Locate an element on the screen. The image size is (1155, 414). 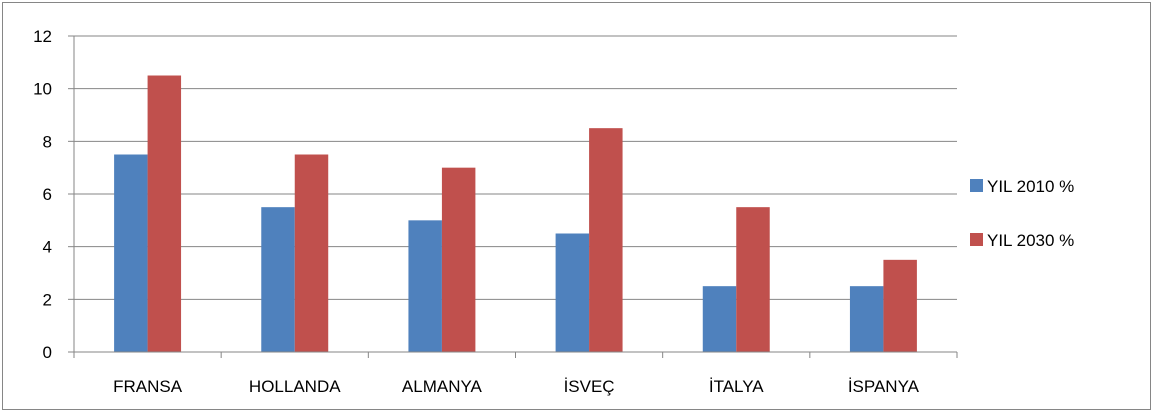
bar-yil-2010-i̇spanya is located at coordinates (866, 319).